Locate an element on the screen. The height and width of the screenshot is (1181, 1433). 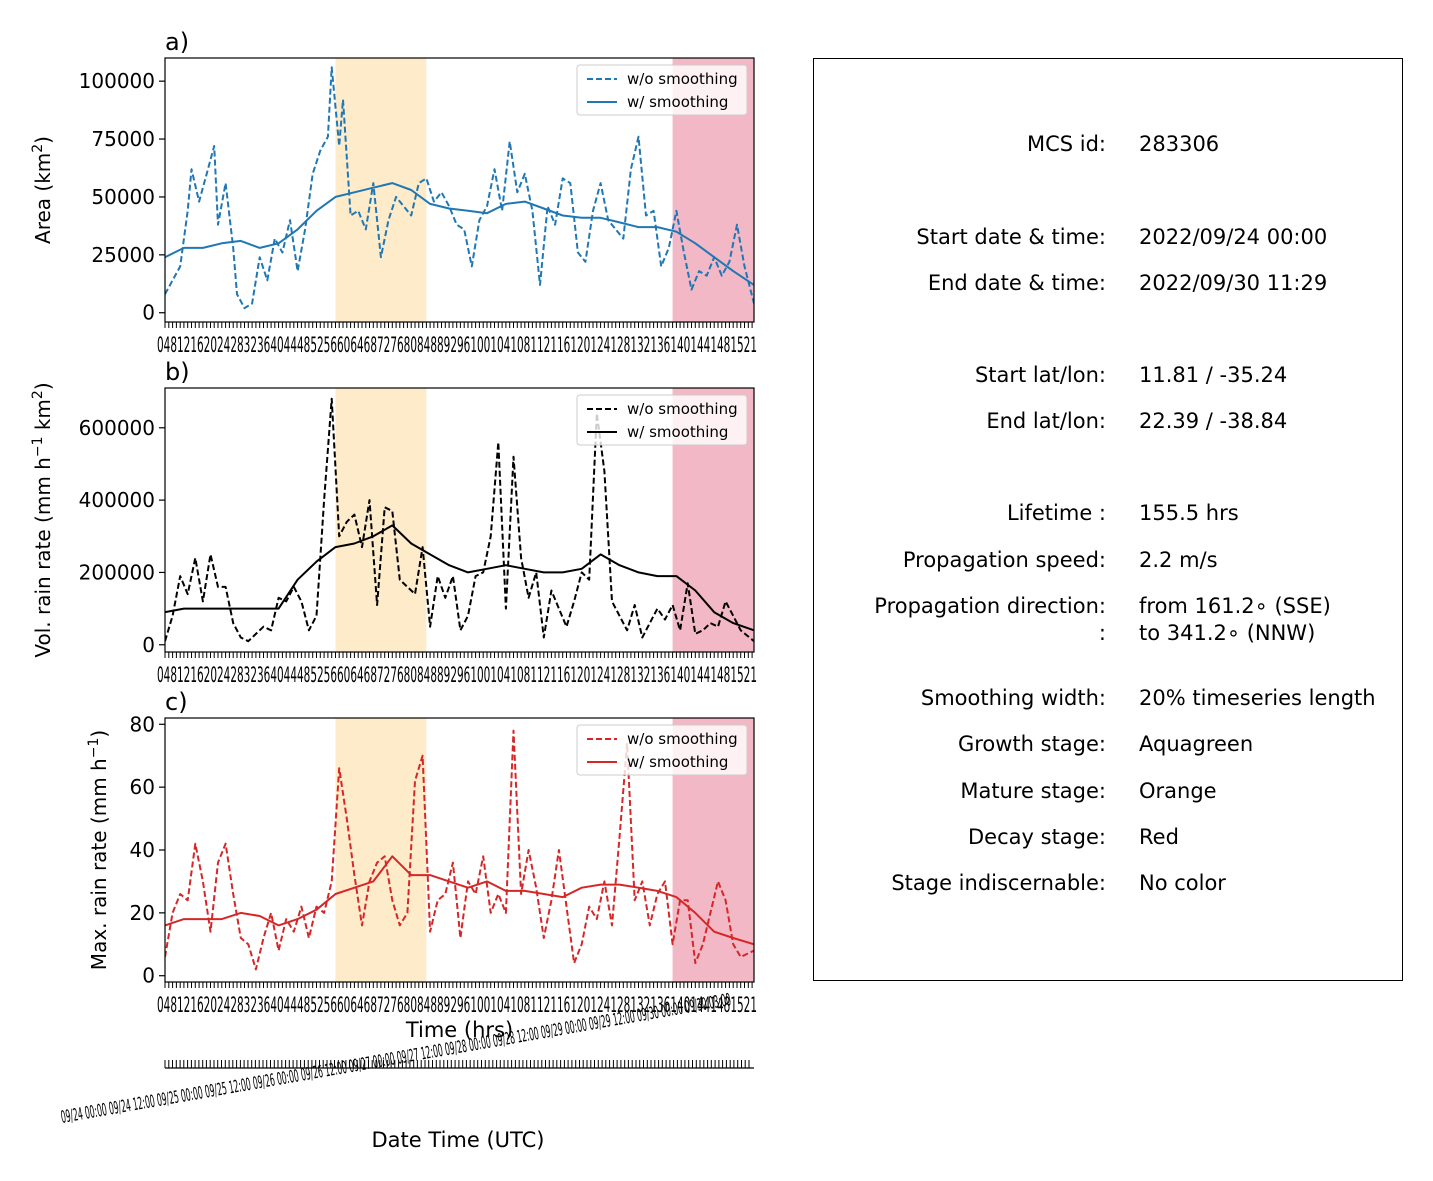
info-value: Red is located at coordinates (1159, 837).